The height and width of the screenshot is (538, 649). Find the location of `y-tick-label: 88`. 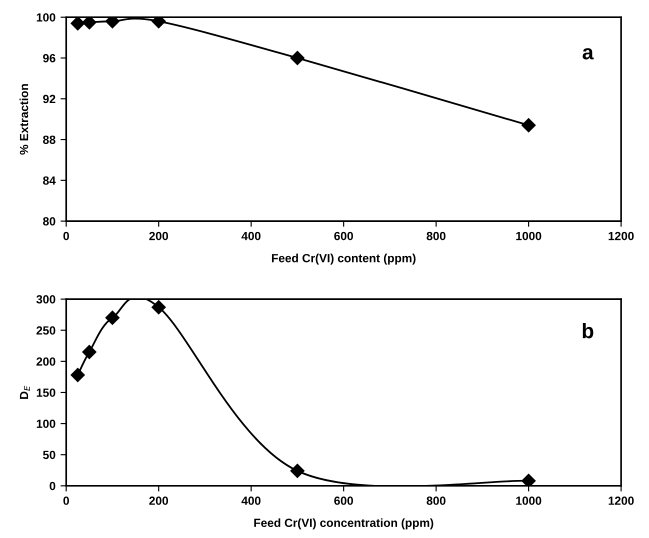

y-tick-label: 88 is located at coordinates (49, 140).